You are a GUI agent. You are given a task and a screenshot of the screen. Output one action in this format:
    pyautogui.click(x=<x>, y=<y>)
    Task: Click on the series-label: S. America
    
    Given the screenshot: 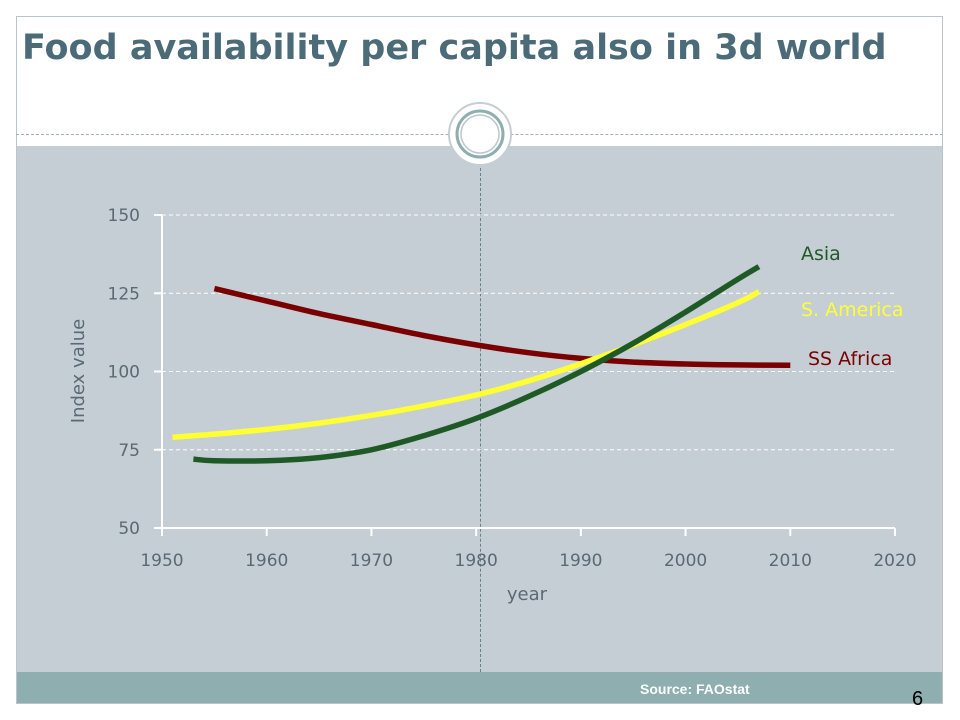 What is the action you would take?
    pyautogui.click(x=852, y=310)
    